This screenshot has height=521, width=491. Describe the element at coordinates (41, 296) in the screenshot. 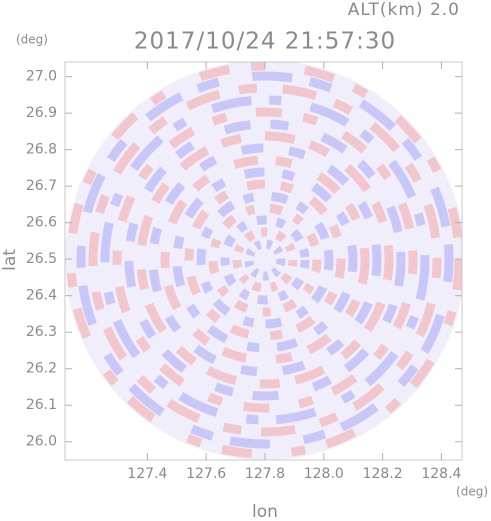

I see `y-tick-label: 26.4` at that location.